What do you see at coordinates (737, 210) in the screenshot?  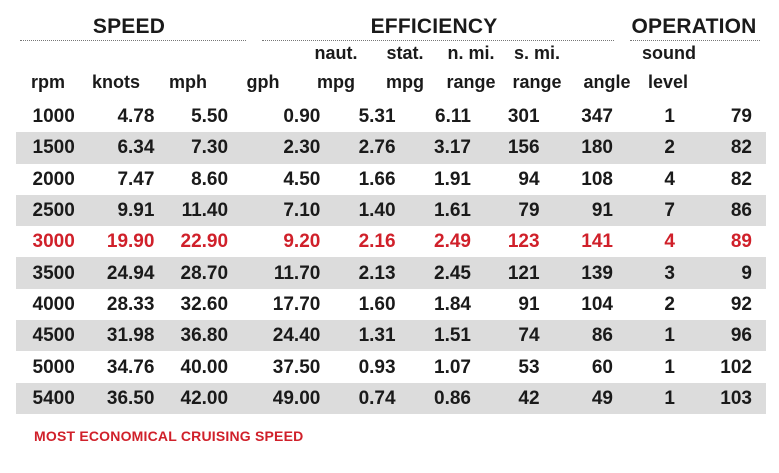 I see `table-cell: 86` at bounding box center [737, 210].